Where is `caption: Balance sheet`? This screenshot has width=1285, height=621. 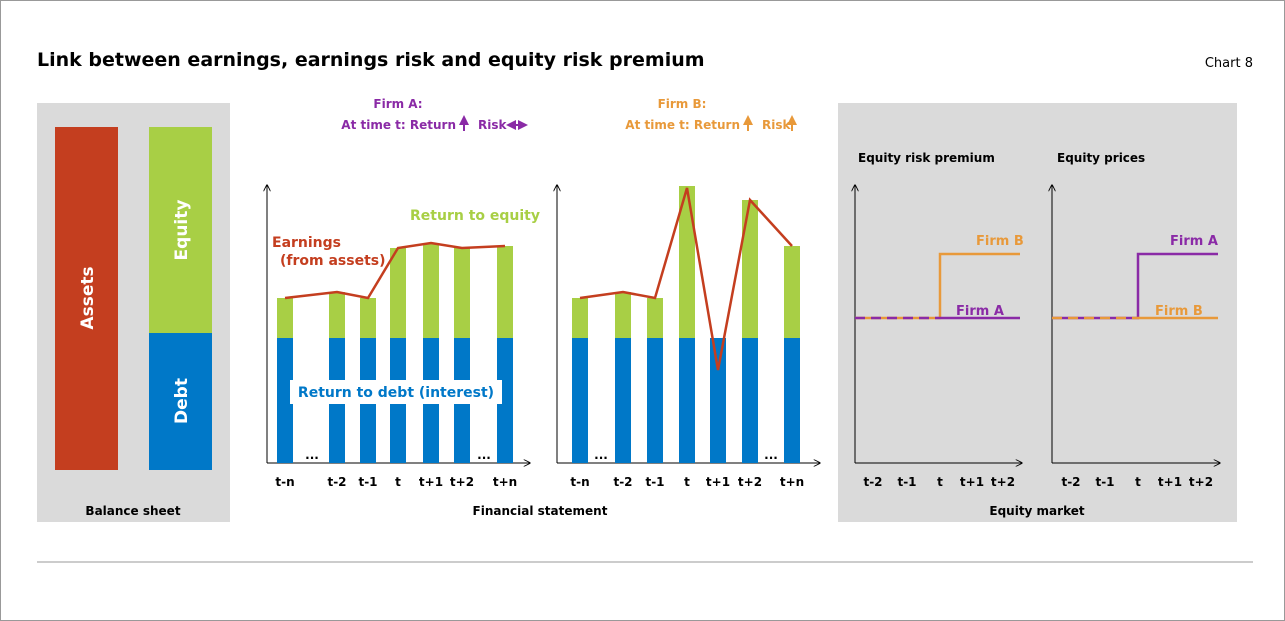 caption: Balance sheet is located at coordinates (132, 511).